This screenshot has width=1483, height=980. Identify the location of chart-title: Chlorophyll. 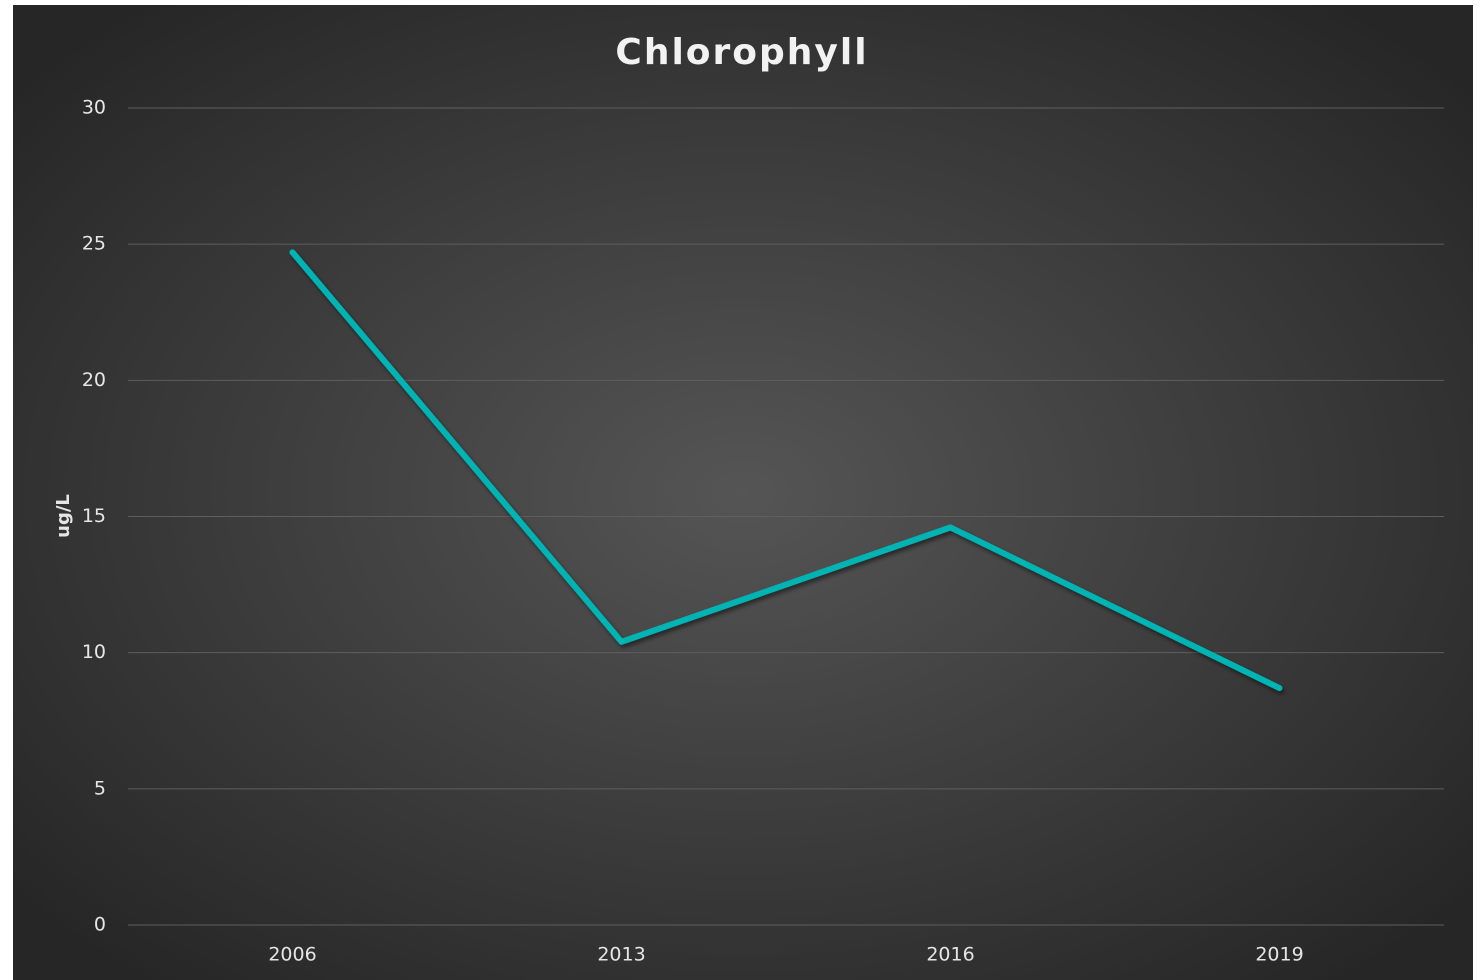
(741, 52).